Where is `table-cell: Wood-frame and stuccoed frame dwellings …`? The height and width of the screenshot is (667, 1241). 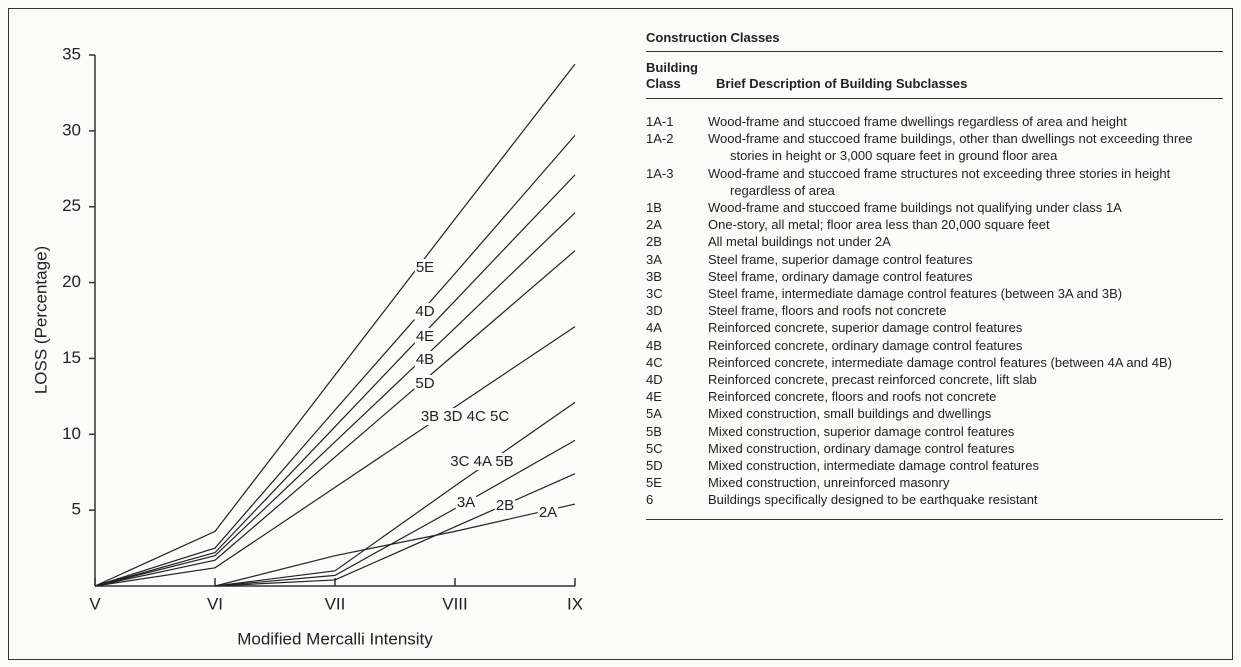 table-cell: Wood-frame and stuccoed frame dwellings … is located at coordinates (917, 121).